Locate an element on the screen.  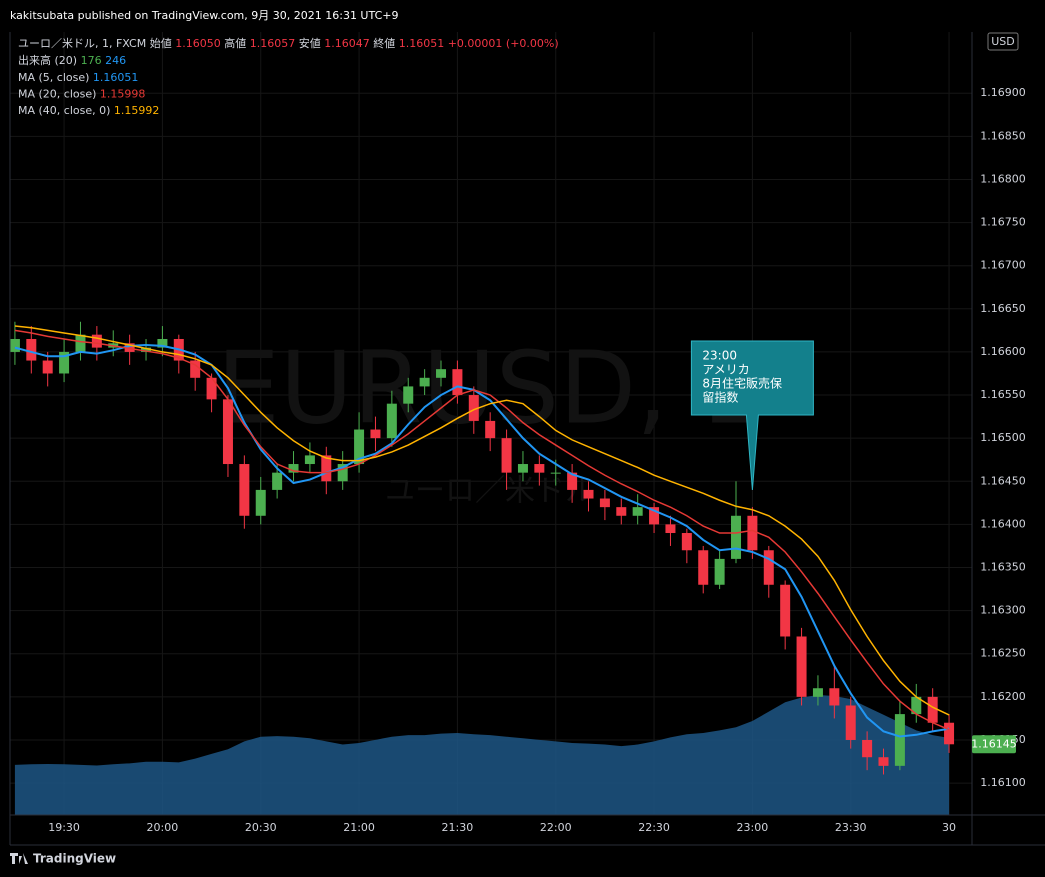
volume-area is located at coordinates (482, 755).